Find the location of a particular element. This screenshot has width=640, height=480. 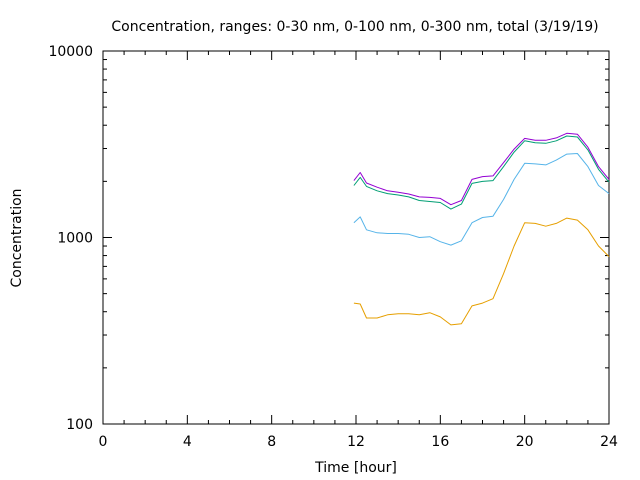

series-line-0-300-nm is located at coordinates (481, 172).